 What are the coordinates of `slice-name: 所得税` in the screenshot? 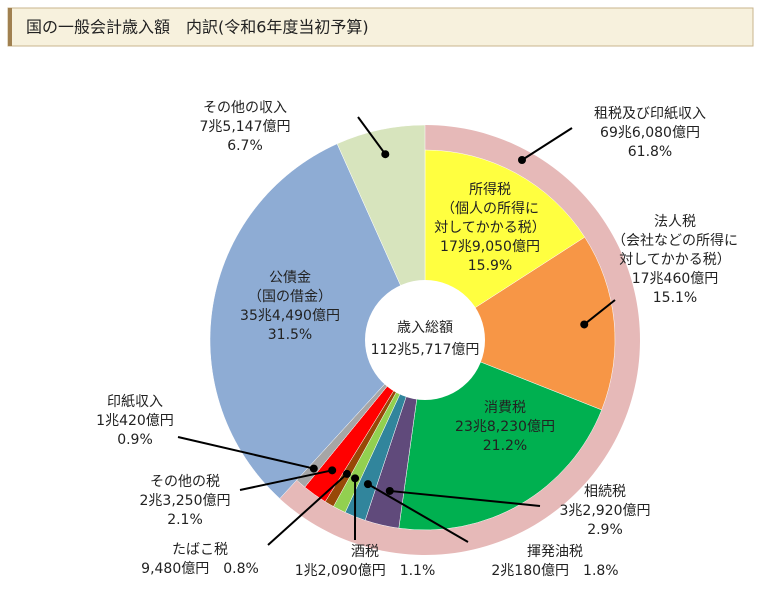 It's located at (490, 189).